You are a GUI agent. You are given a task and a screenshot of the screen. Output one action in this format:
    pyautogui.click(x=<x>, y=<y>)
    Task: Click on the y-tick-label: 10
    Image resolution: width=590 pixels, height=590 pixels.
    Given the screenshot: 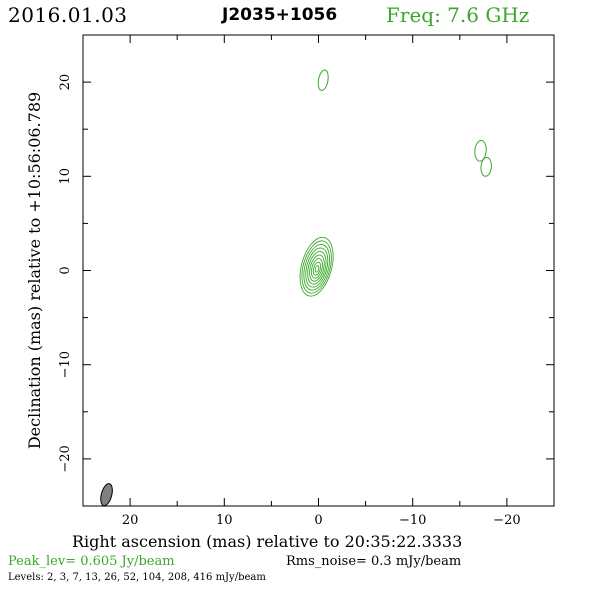 What is the action you would take?
    pyautogui.click(x=65, y=176)
    